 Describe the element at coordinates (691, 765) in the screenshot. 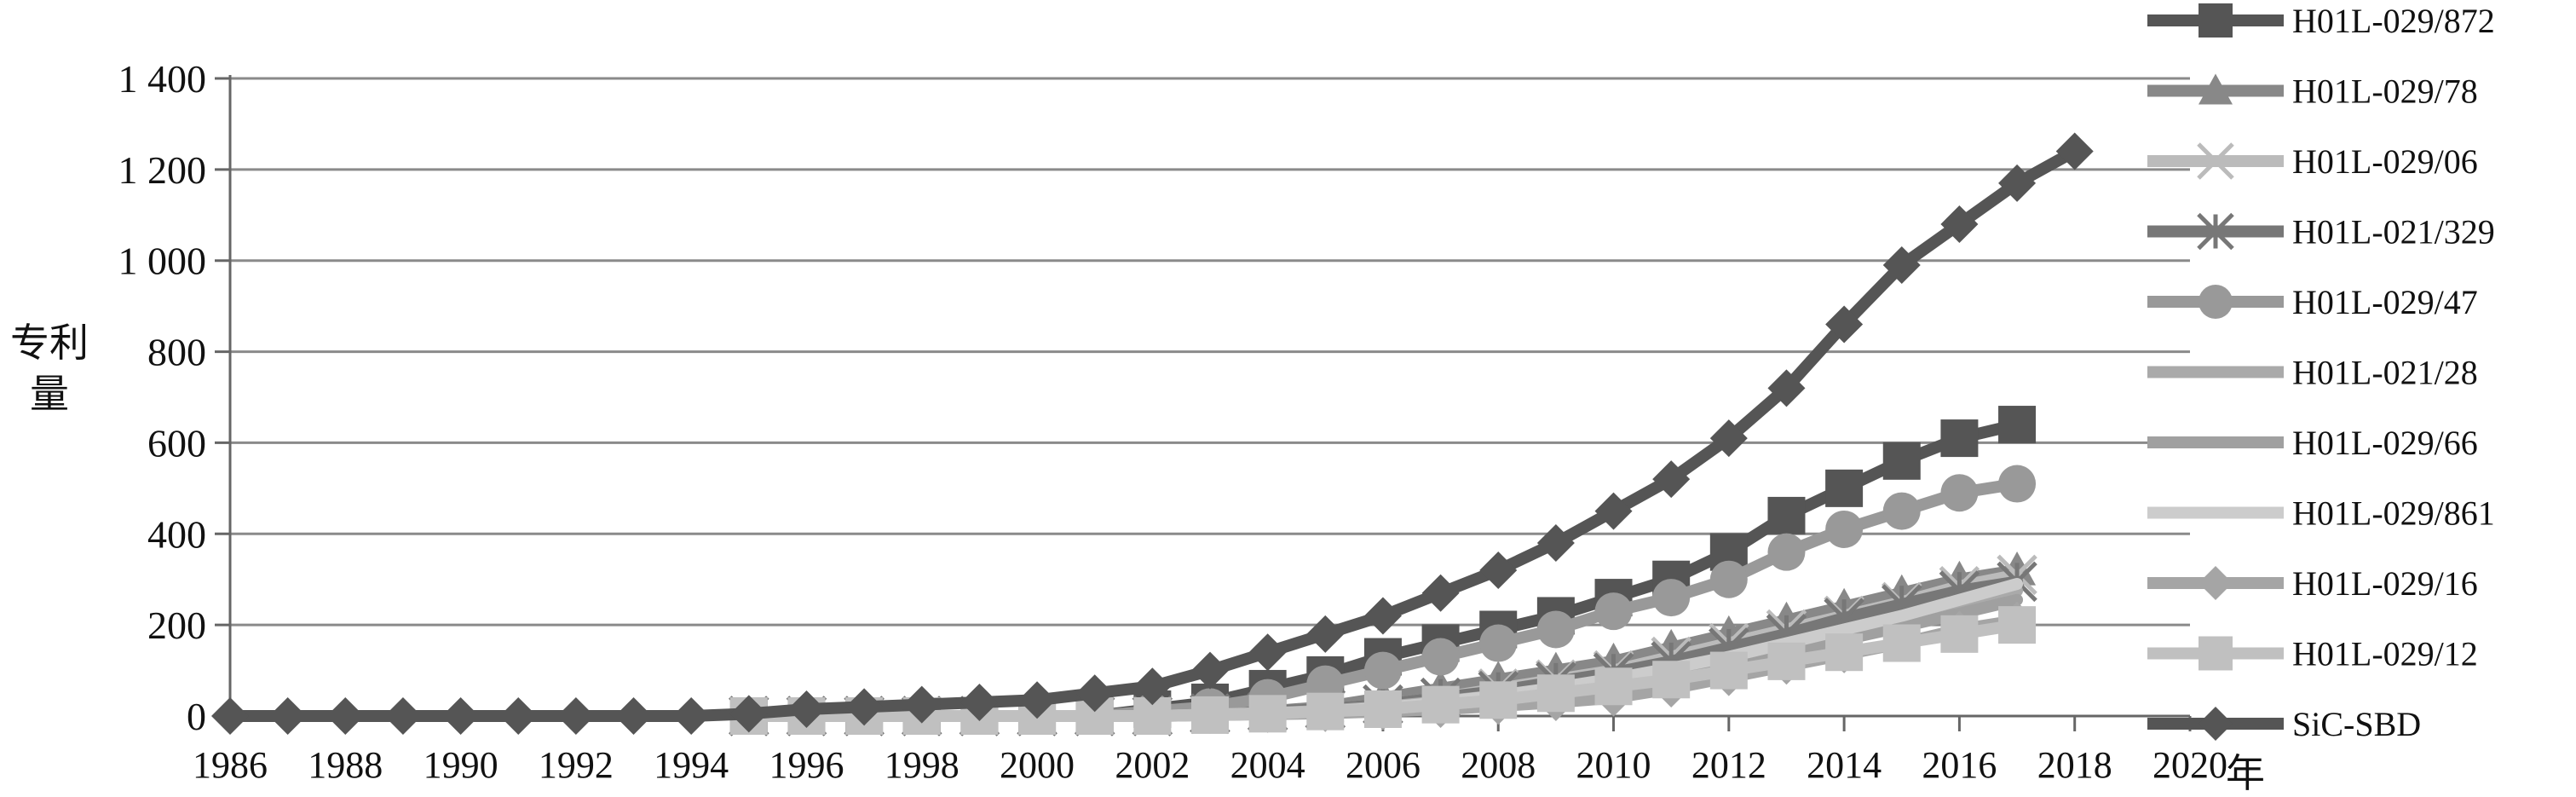

I see `x-tick-label-4: 1994` at that location.